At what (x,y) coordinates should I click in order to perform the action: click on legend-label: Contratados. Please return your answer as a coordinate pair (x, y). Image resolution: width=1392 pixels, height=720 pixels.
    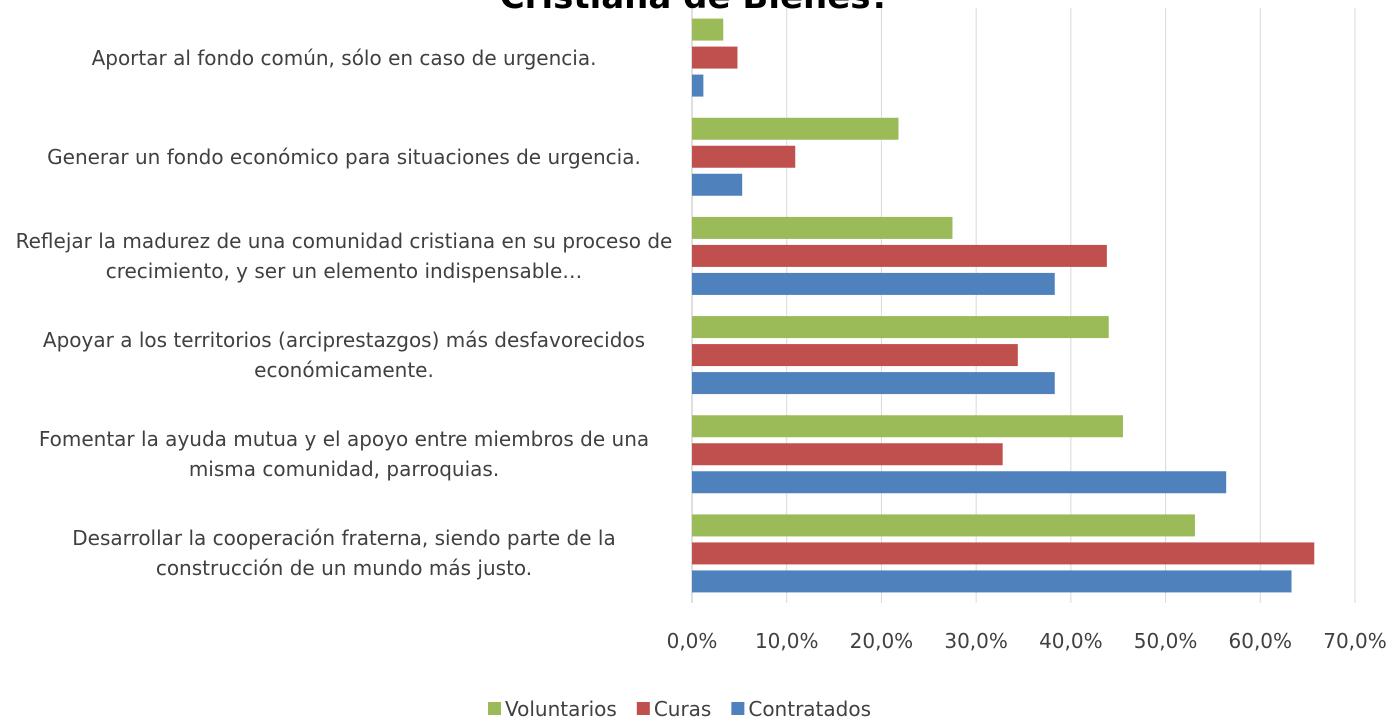
    Looking at the image, I should click on (809, 708).